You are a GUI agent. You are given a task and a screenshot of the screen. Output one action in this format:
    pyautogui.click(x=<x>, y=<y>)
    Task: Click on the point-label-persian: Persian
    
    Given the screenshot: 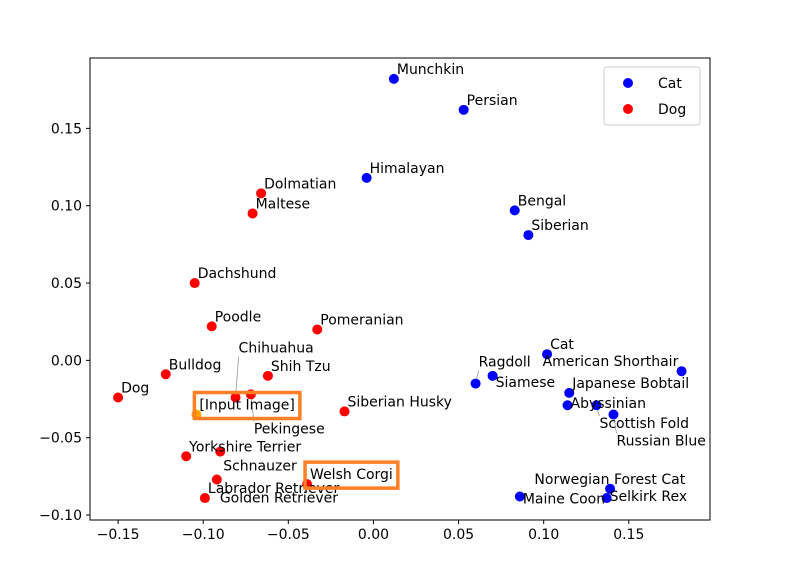 What is the action you would take?
    pyautogui.click(x=492, y=101)
    